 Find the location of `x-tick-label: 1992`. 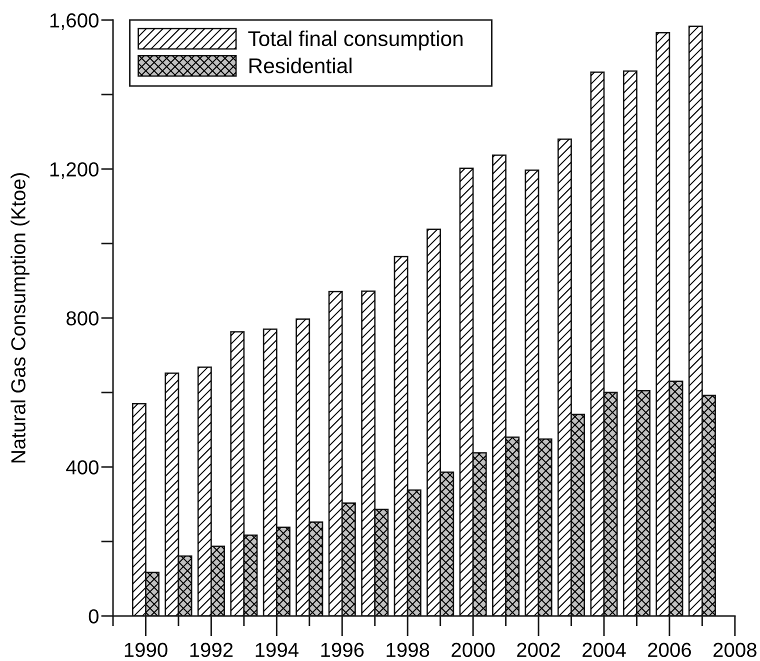

x-tick-label: 1992 is located at coordinates (211, 650).